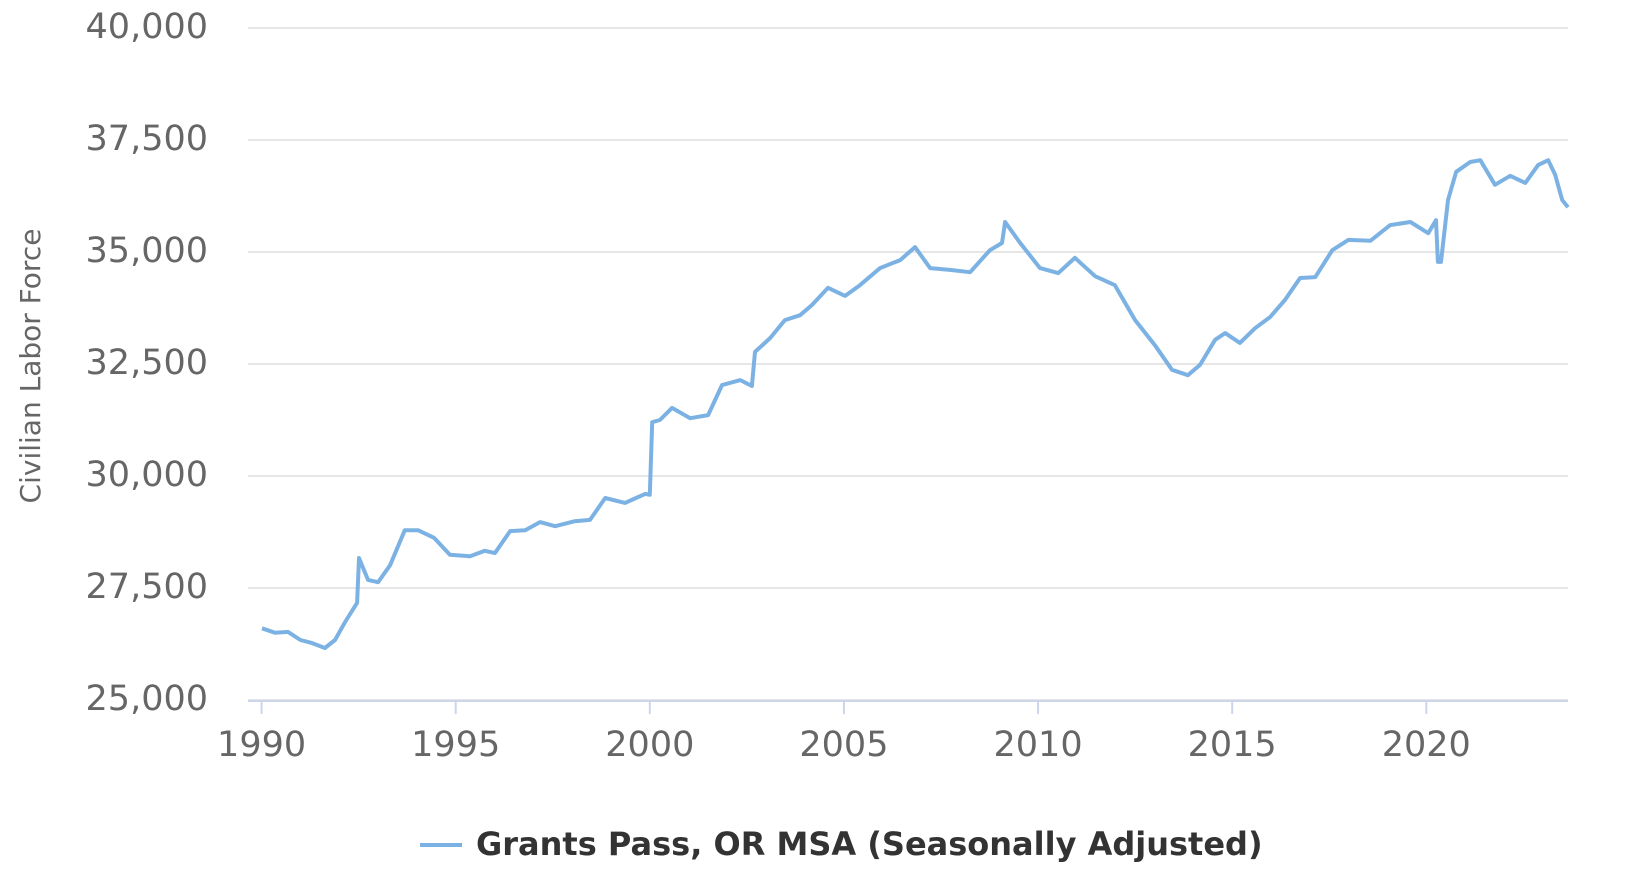 This screenshot has width=1626, height=894. I want to click on y-tick-label: 40,000, so click(147, 27).